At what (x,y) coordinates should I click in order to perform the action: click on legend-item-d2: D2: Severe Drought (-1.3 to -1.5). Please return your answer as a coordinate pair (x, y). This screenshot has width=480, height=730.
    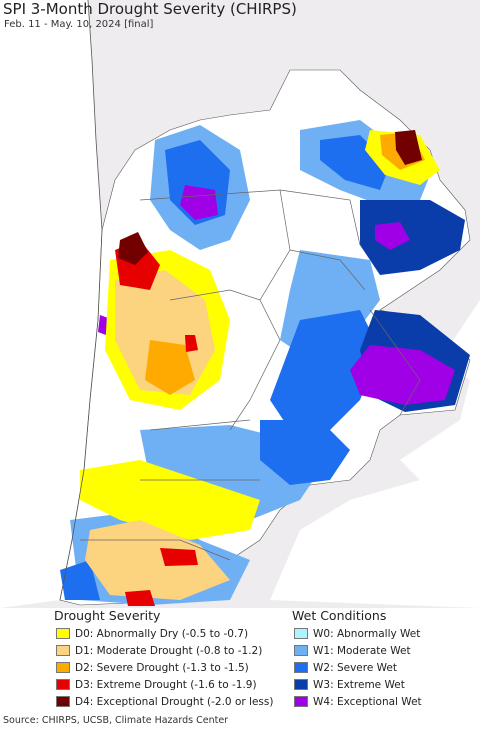
    Looking at the image, I should click on (152, 667).